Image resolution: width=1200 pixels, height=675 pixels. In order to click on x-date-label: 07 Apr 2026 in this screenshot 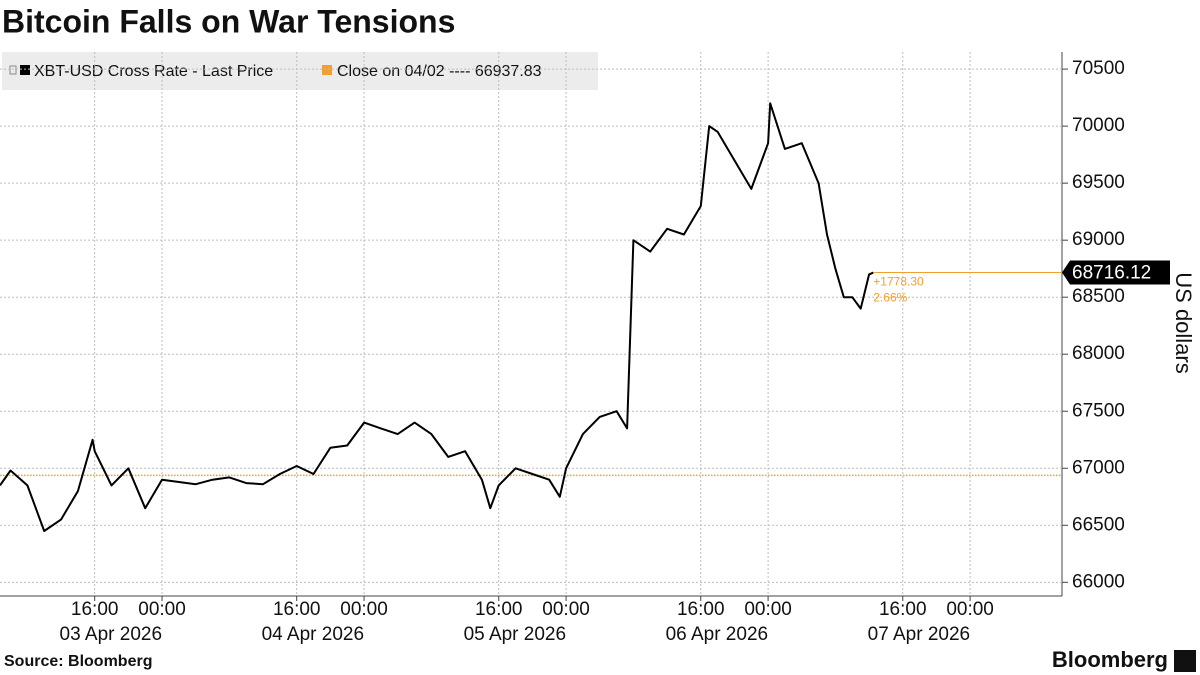, I will do `click(919, 634)`.